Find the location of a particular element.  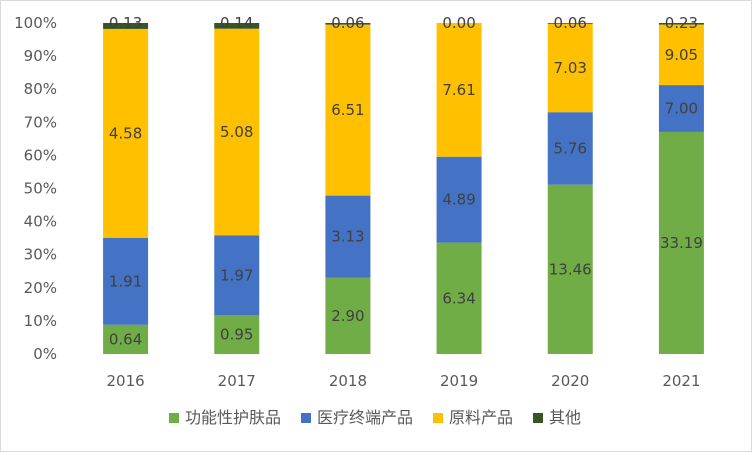

data-label: 33.19 is located at coordinates (681, 243).